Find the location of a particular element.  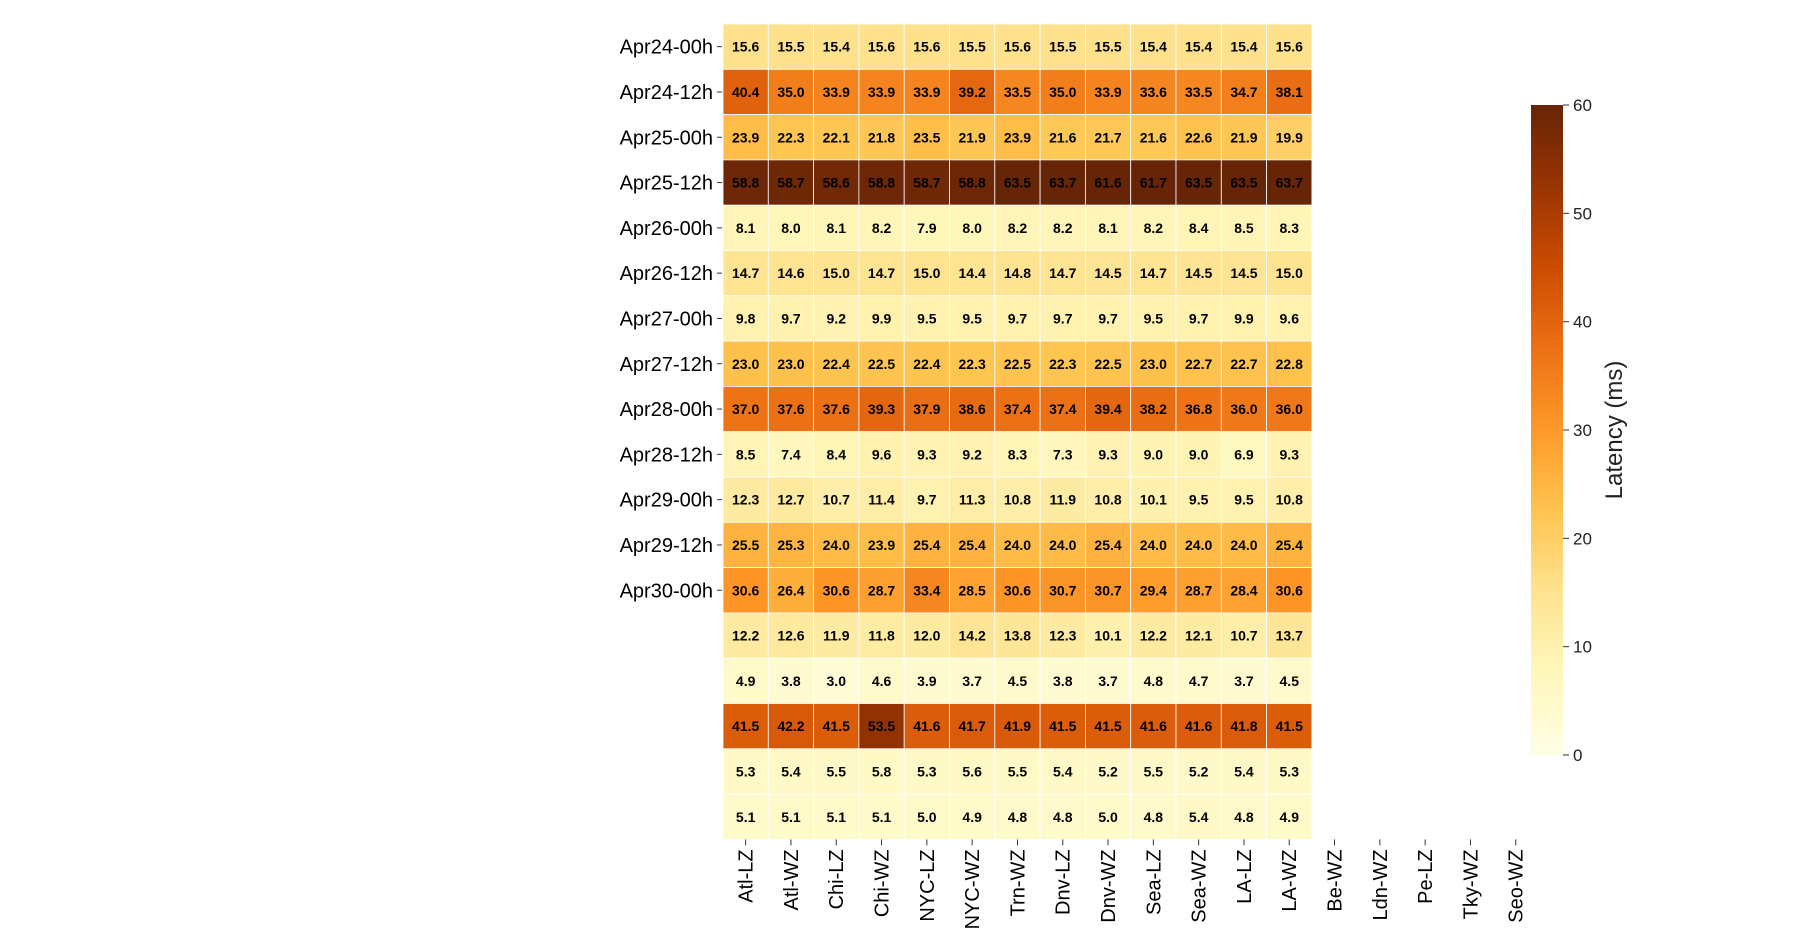

cell-value-label: 25.3 is located at coordinates (790, 545).